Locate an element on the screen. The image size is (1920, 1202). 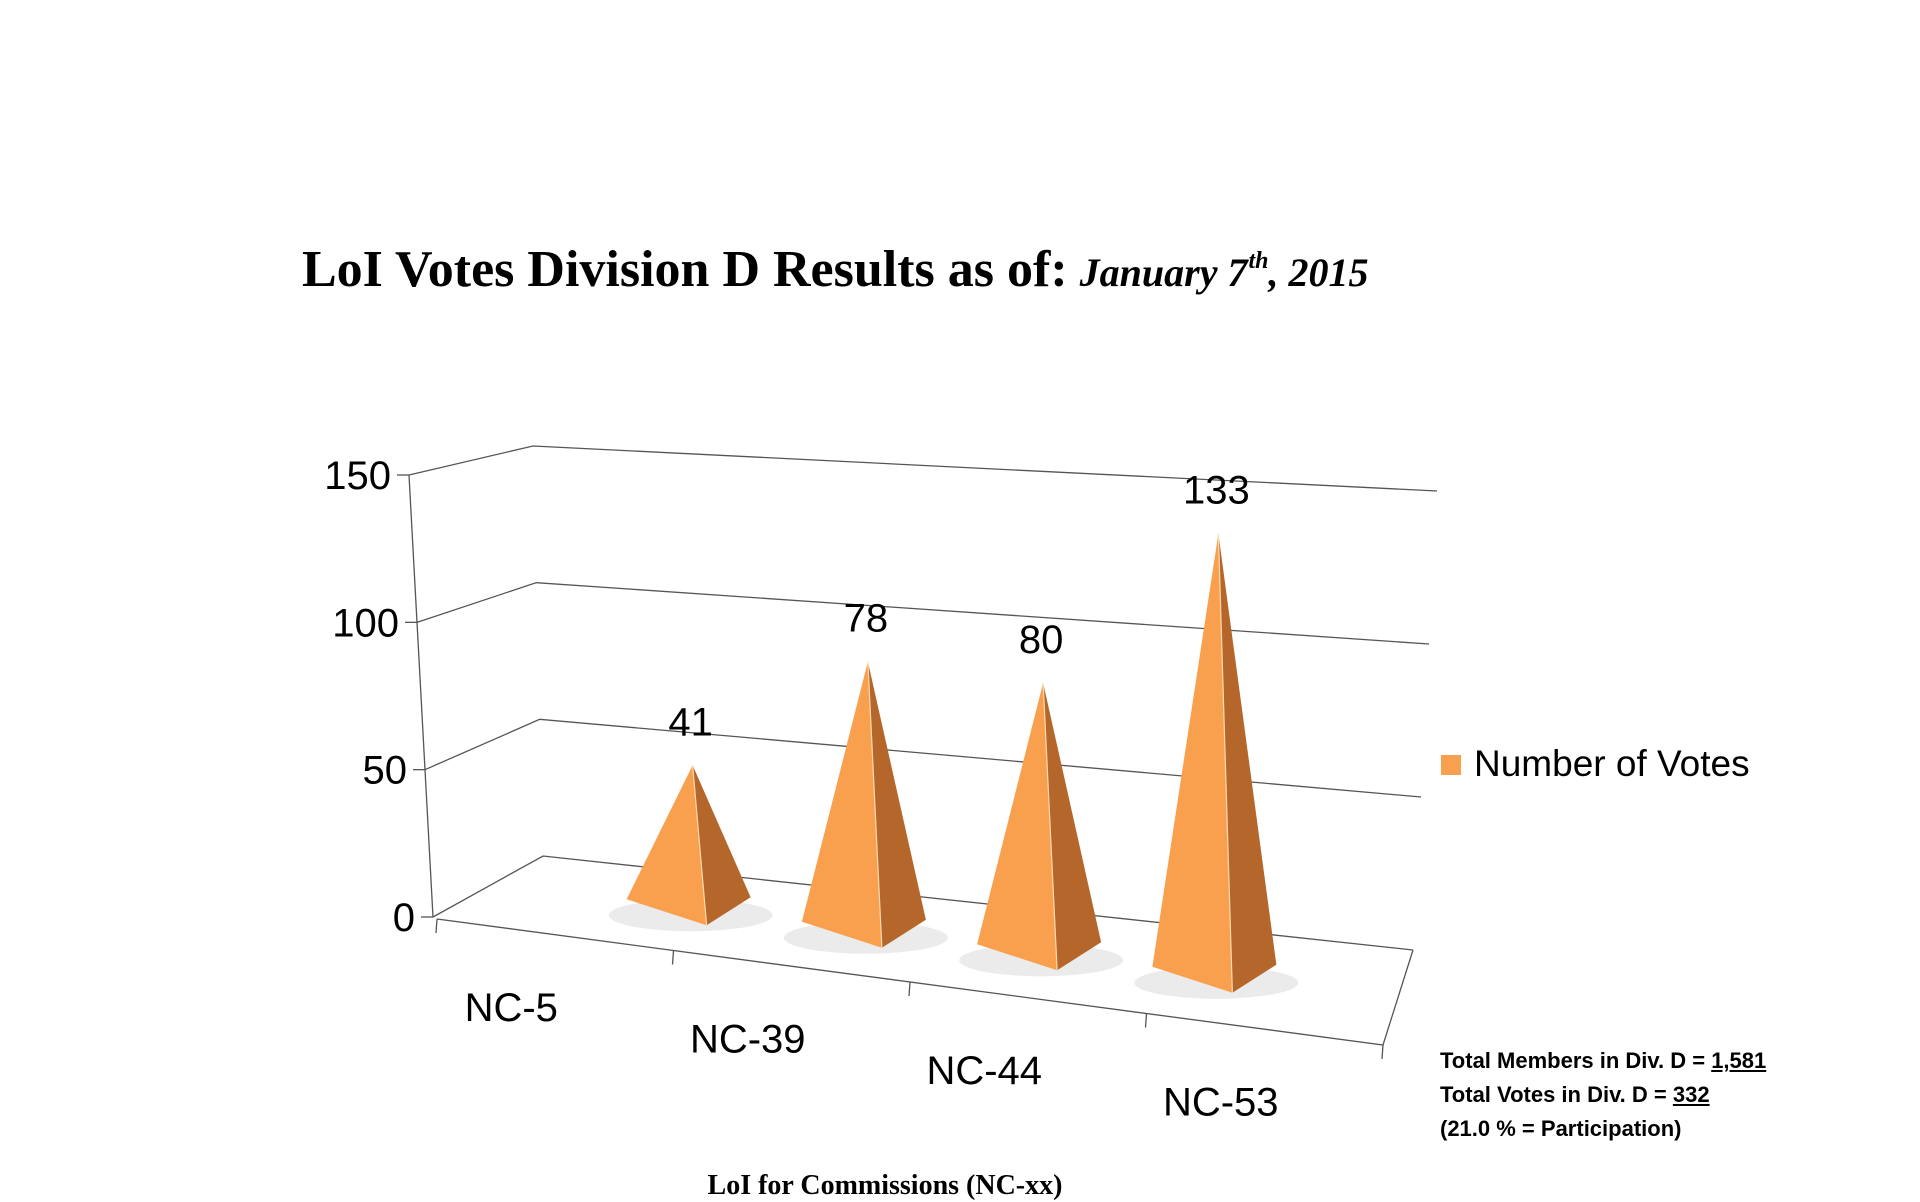
pyramid-NC-44-front is located at coordinates (1017, 826).